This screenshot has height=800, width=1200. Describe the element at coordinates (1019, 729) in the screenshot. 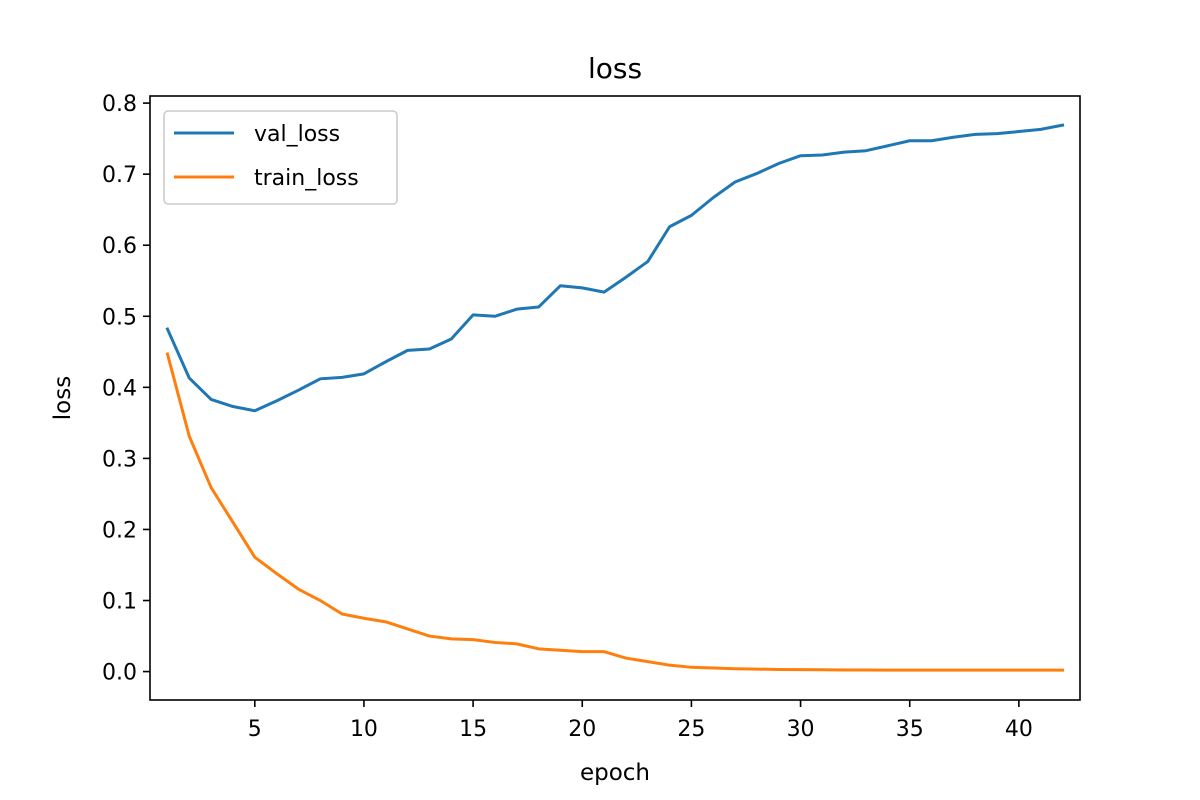

I see `x-tick-label: 40` at that location.